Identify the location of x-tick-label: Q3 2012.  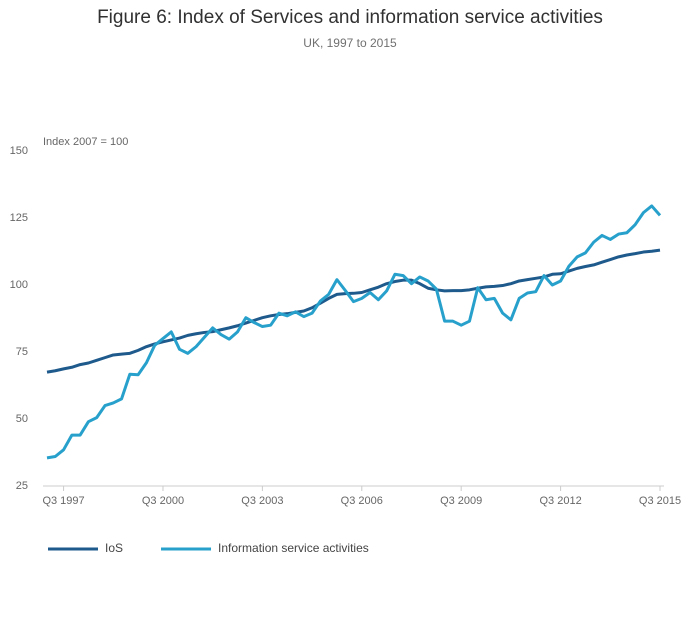
(560, 501).